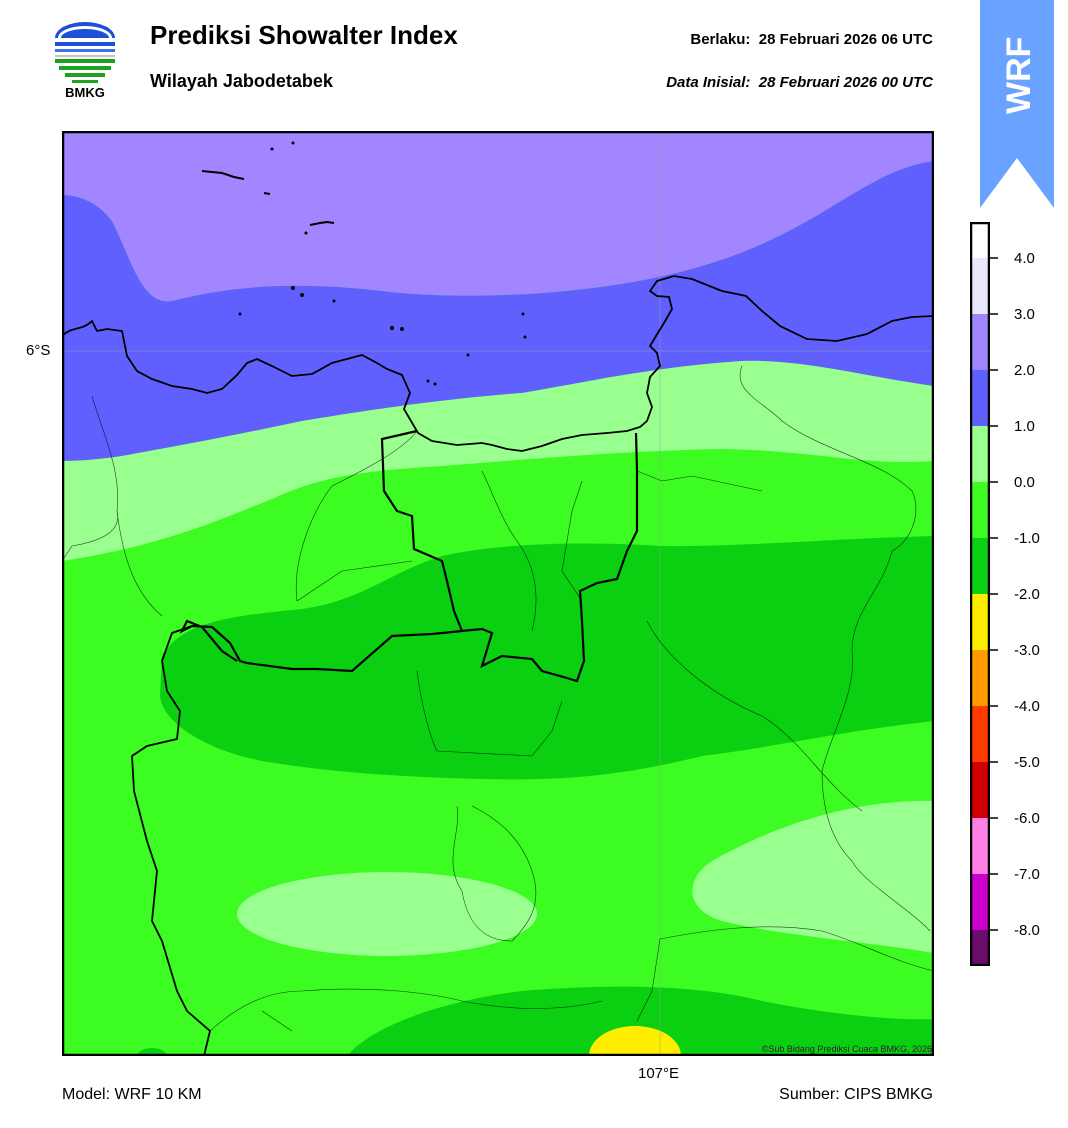  What do you see at coordinates (132, 1094) in the screenshot?
I see `model-label: Model: WRF 10 KM` at bounding box center [132, 1094].